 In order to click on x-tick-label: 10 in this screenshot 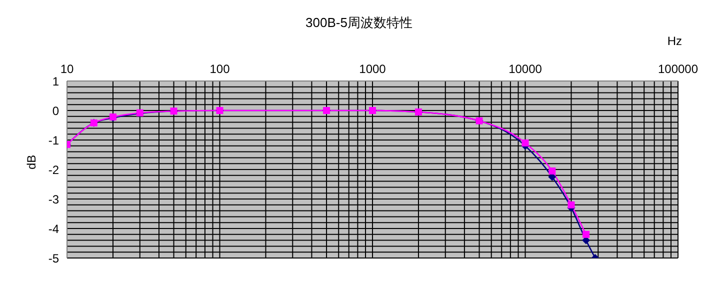, I will do `click(67, 69)`.